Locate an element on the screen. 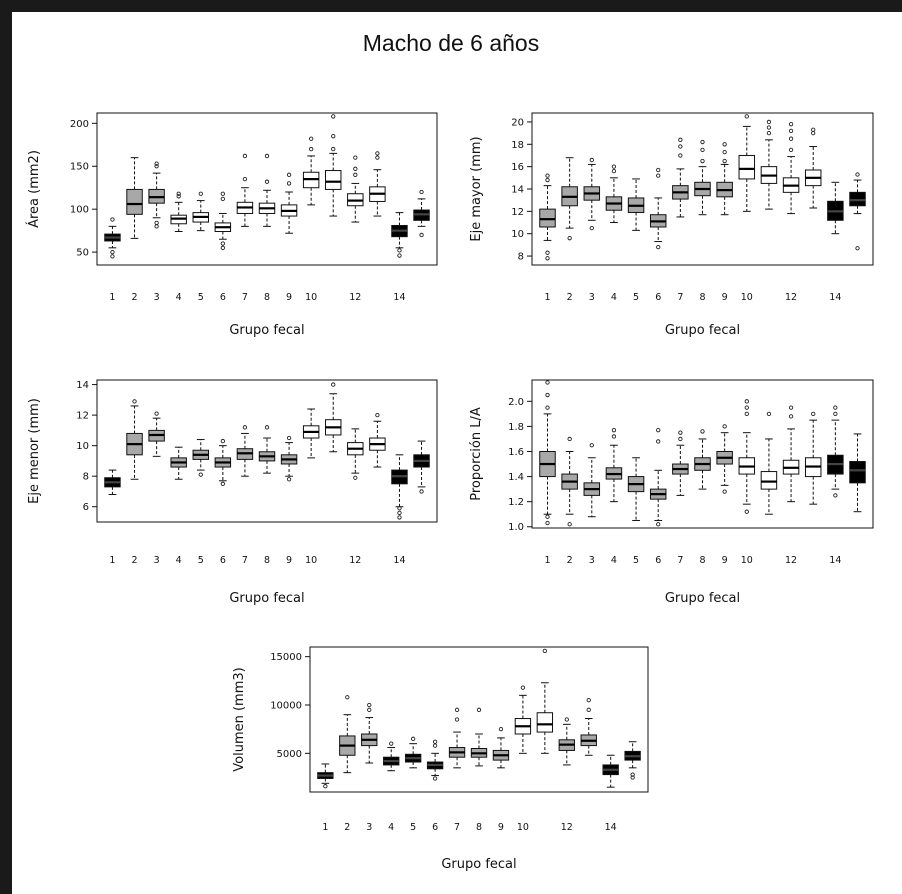  box is located at coordinates (134, 201).